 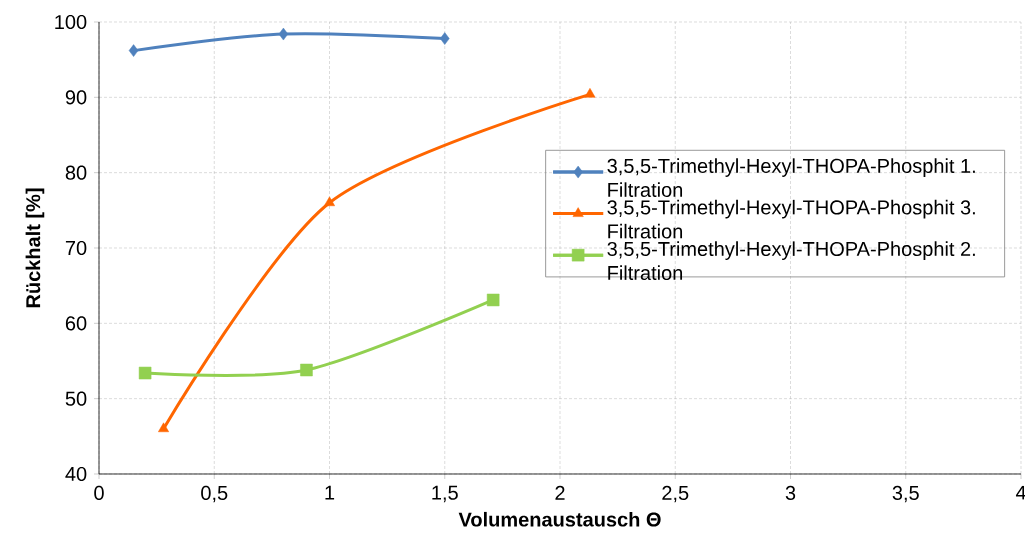 I want to click on x-tick-label: 2, so click(x=560, y=492).